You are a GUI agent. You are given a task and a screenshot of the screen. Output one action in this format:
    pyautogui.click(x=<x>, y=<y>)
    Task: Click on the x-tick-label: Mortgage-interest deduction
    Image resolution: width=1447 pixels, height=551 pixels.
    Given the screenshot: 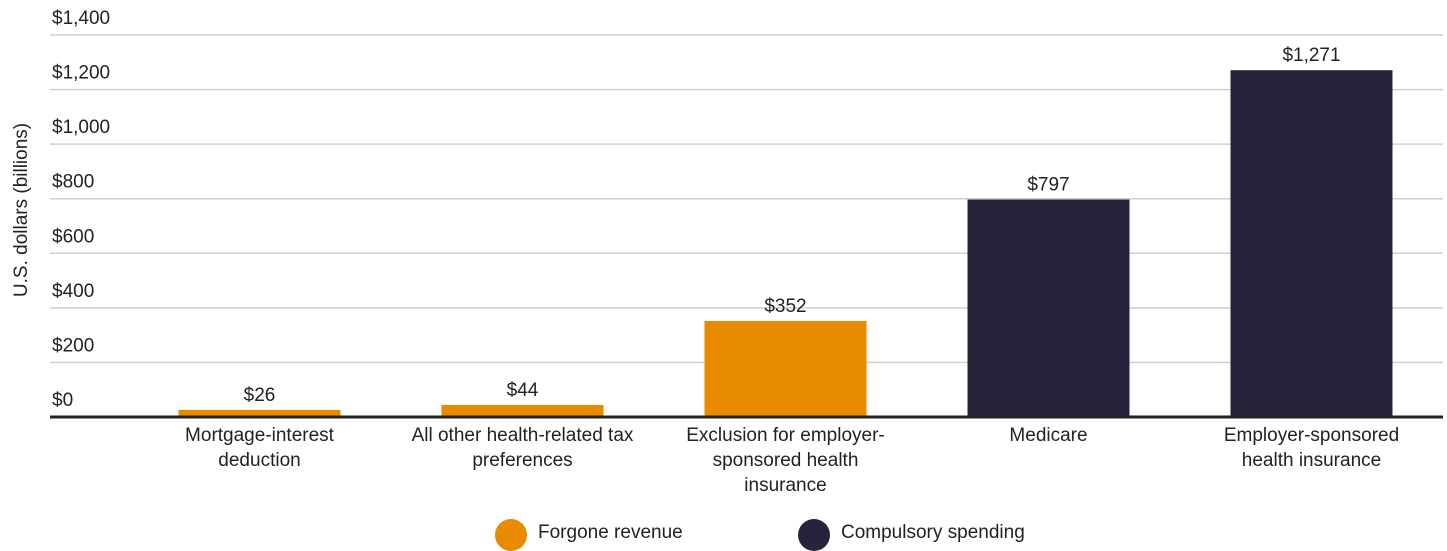 What is the action you would take?
    pyautogui.click(x=259, y=448)
    